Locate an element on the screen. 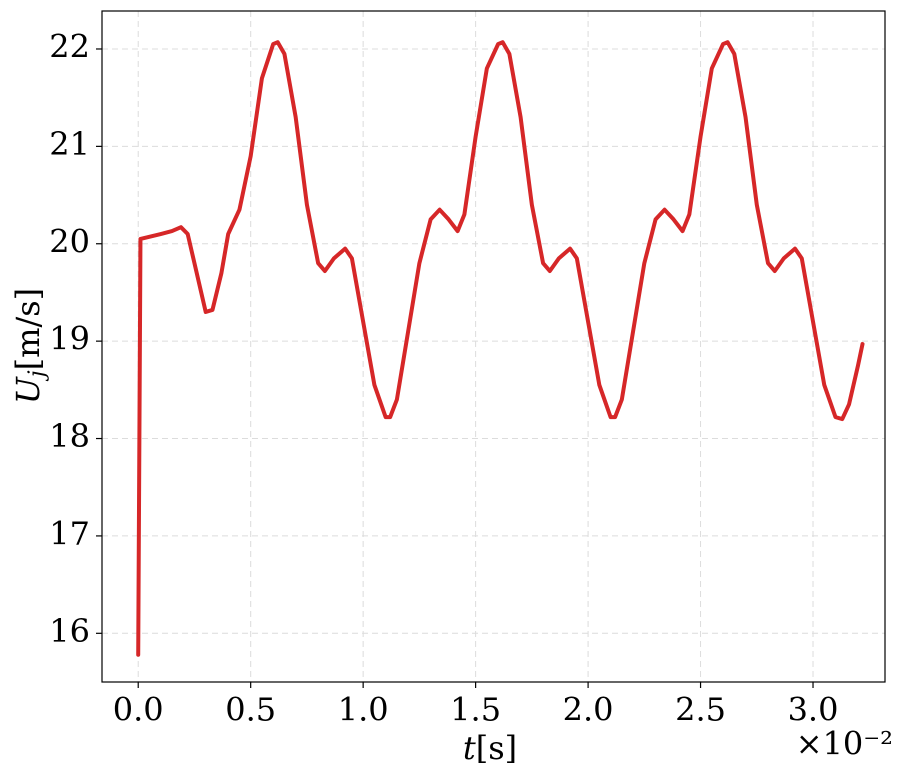 The width and height of the screenshot is (897, 783). y-label-unit: [m/s] is located at coordinates (28, 329).